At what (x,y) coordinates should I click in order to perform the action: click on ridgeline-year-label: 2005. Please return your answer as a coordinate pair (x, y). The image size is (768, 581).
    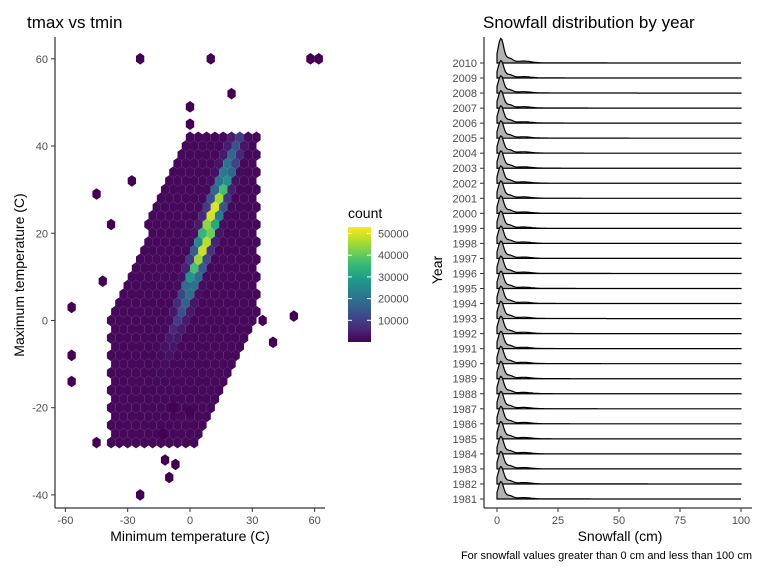
    Looking at the image, I should click on (465, 139).